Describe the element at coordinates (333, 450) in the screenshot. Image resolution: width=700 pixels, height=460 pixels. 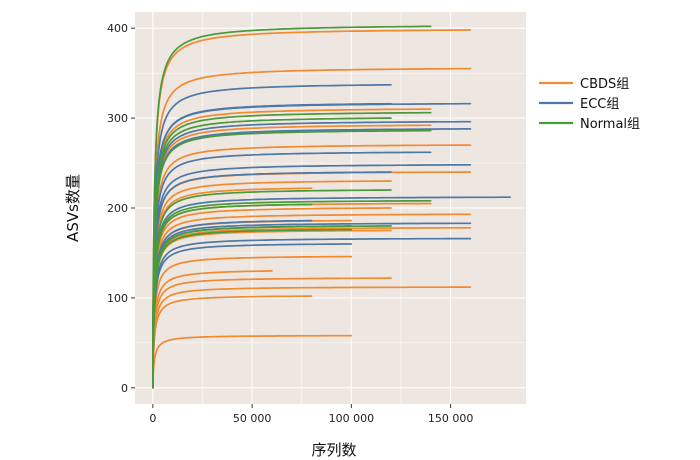
I see `x-axis-title: 序列数` at that location.